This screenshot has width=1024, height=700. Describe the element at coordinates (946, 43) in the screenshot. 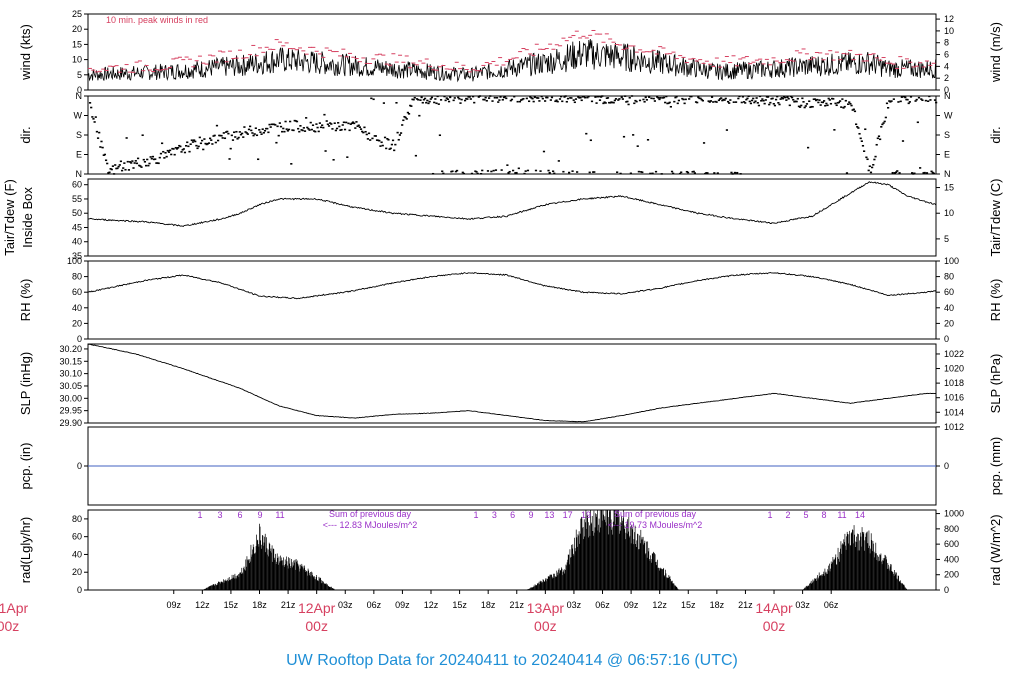

I see `right-tick-label: 8` at that location.